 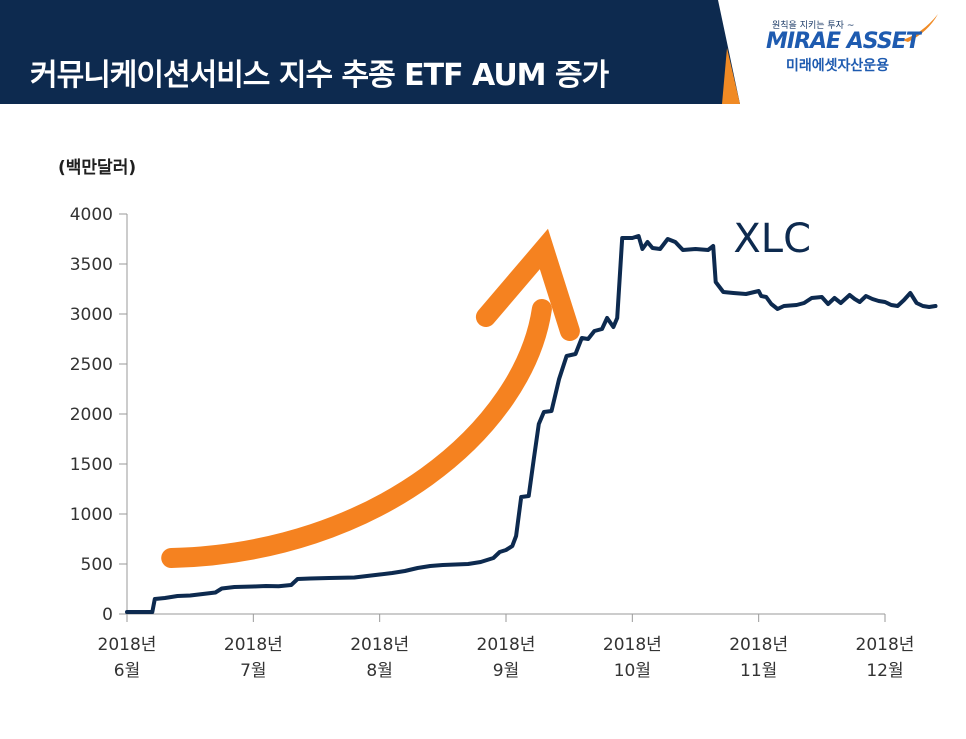 What do you see at coordinates (91, 515) in the screenshot?
I see `y-tick-label: 1000` at bounding box center [91, 515].